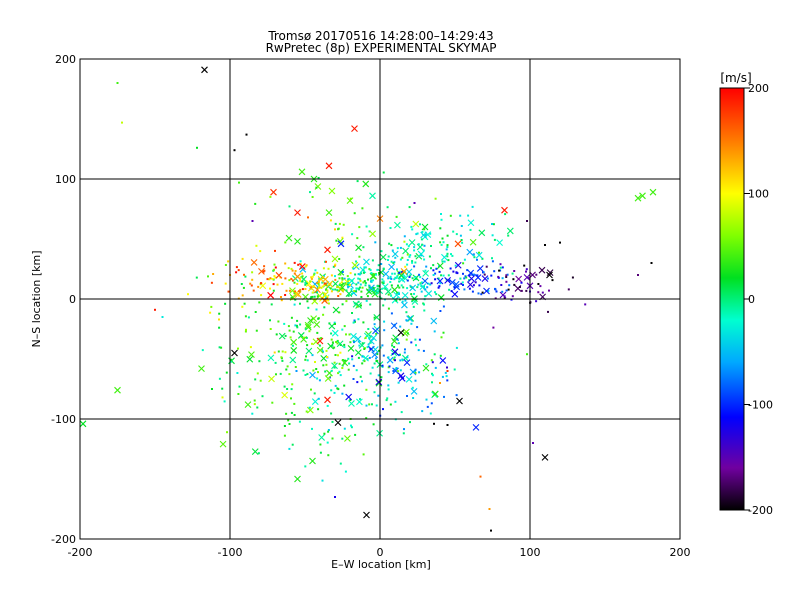  I want to click on colorbar-tick-label: 200, so click(758, 88).